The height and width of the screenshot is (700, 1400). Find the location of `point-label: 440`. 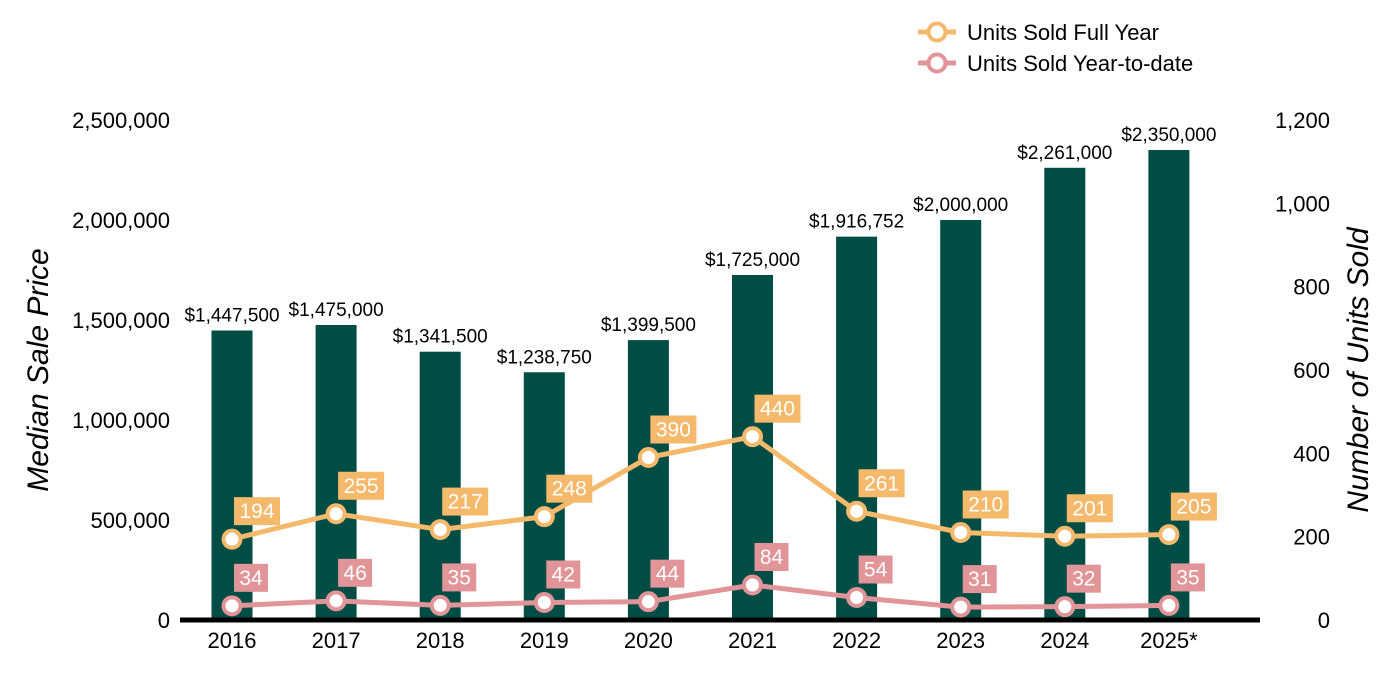

point-label: 440 is located at coordinates (777, 409).